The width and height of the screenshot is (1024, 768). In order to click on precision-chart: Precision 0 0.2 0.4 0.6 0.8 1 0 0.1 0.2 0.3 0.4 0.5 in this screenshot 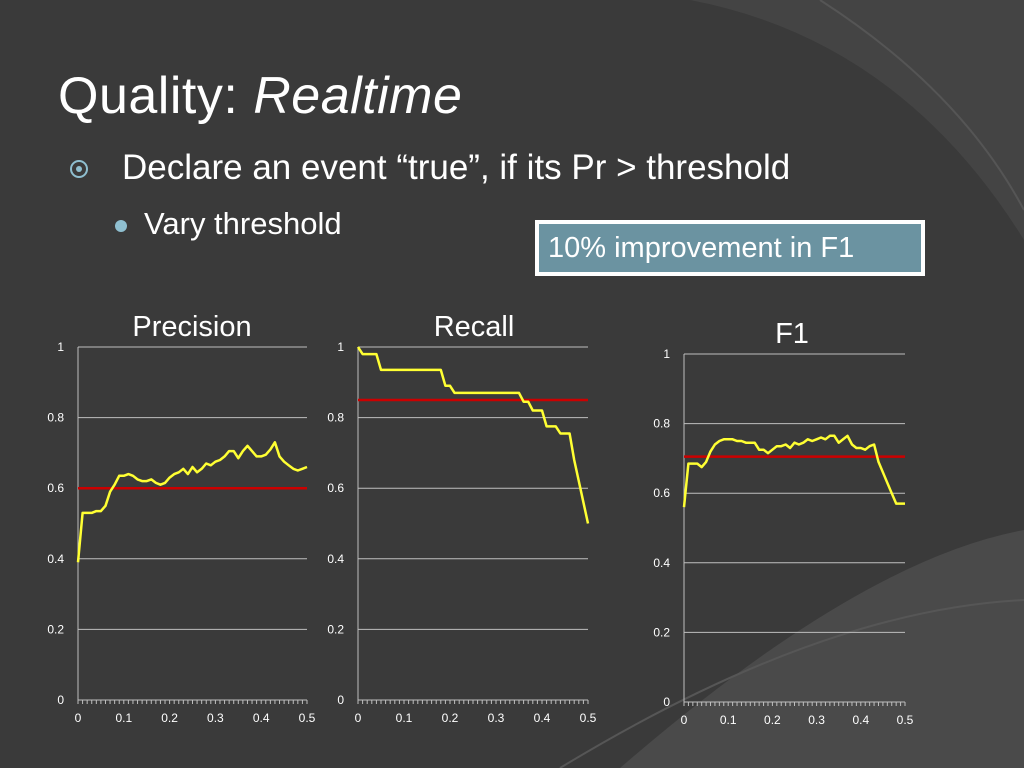, I will do `click(181, 518)`.